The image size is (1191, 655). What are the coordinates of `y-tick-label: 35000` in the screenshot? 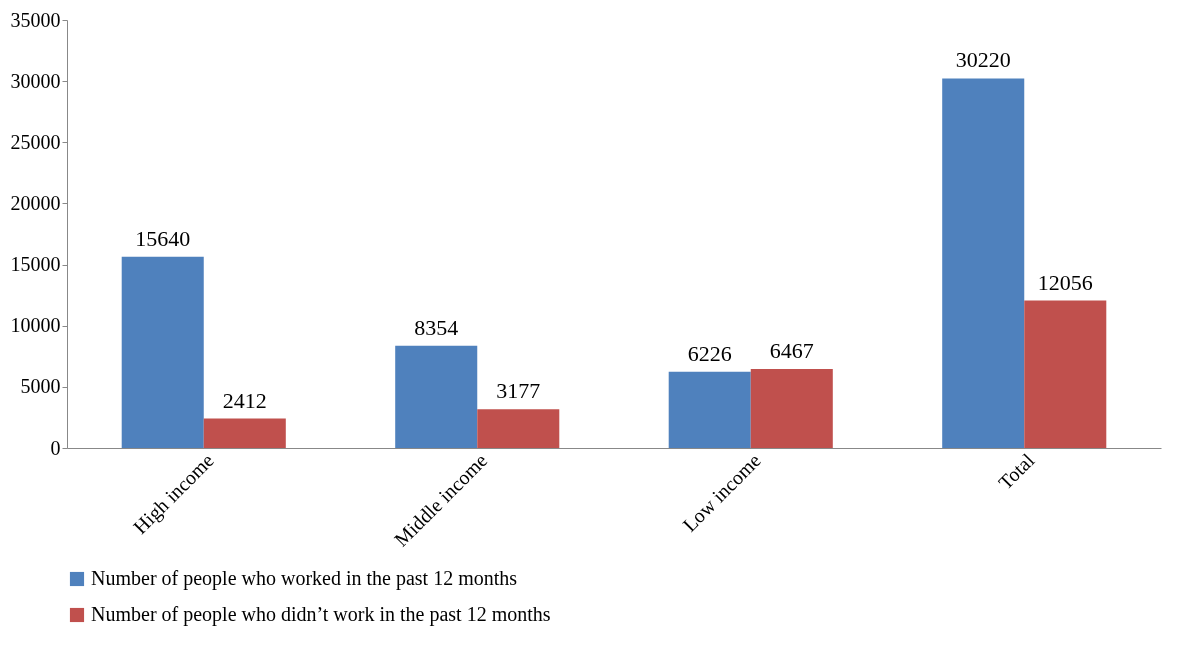 It's located at (35, 19).